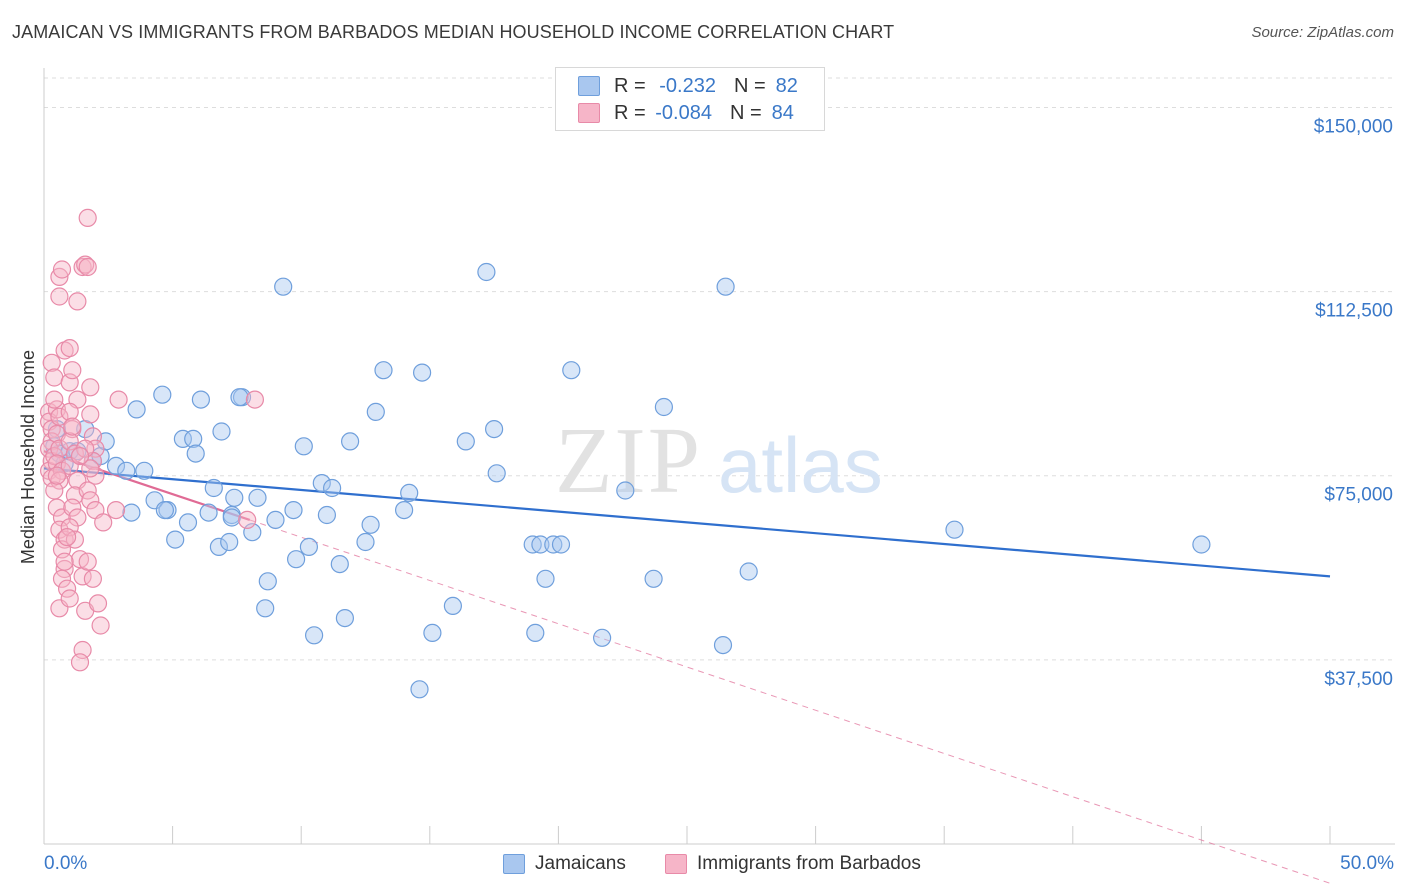 Image resolution: width=1406 pixels, height=892 pixels. I want to click on bottom-swatch-pink, so click(676, 864).